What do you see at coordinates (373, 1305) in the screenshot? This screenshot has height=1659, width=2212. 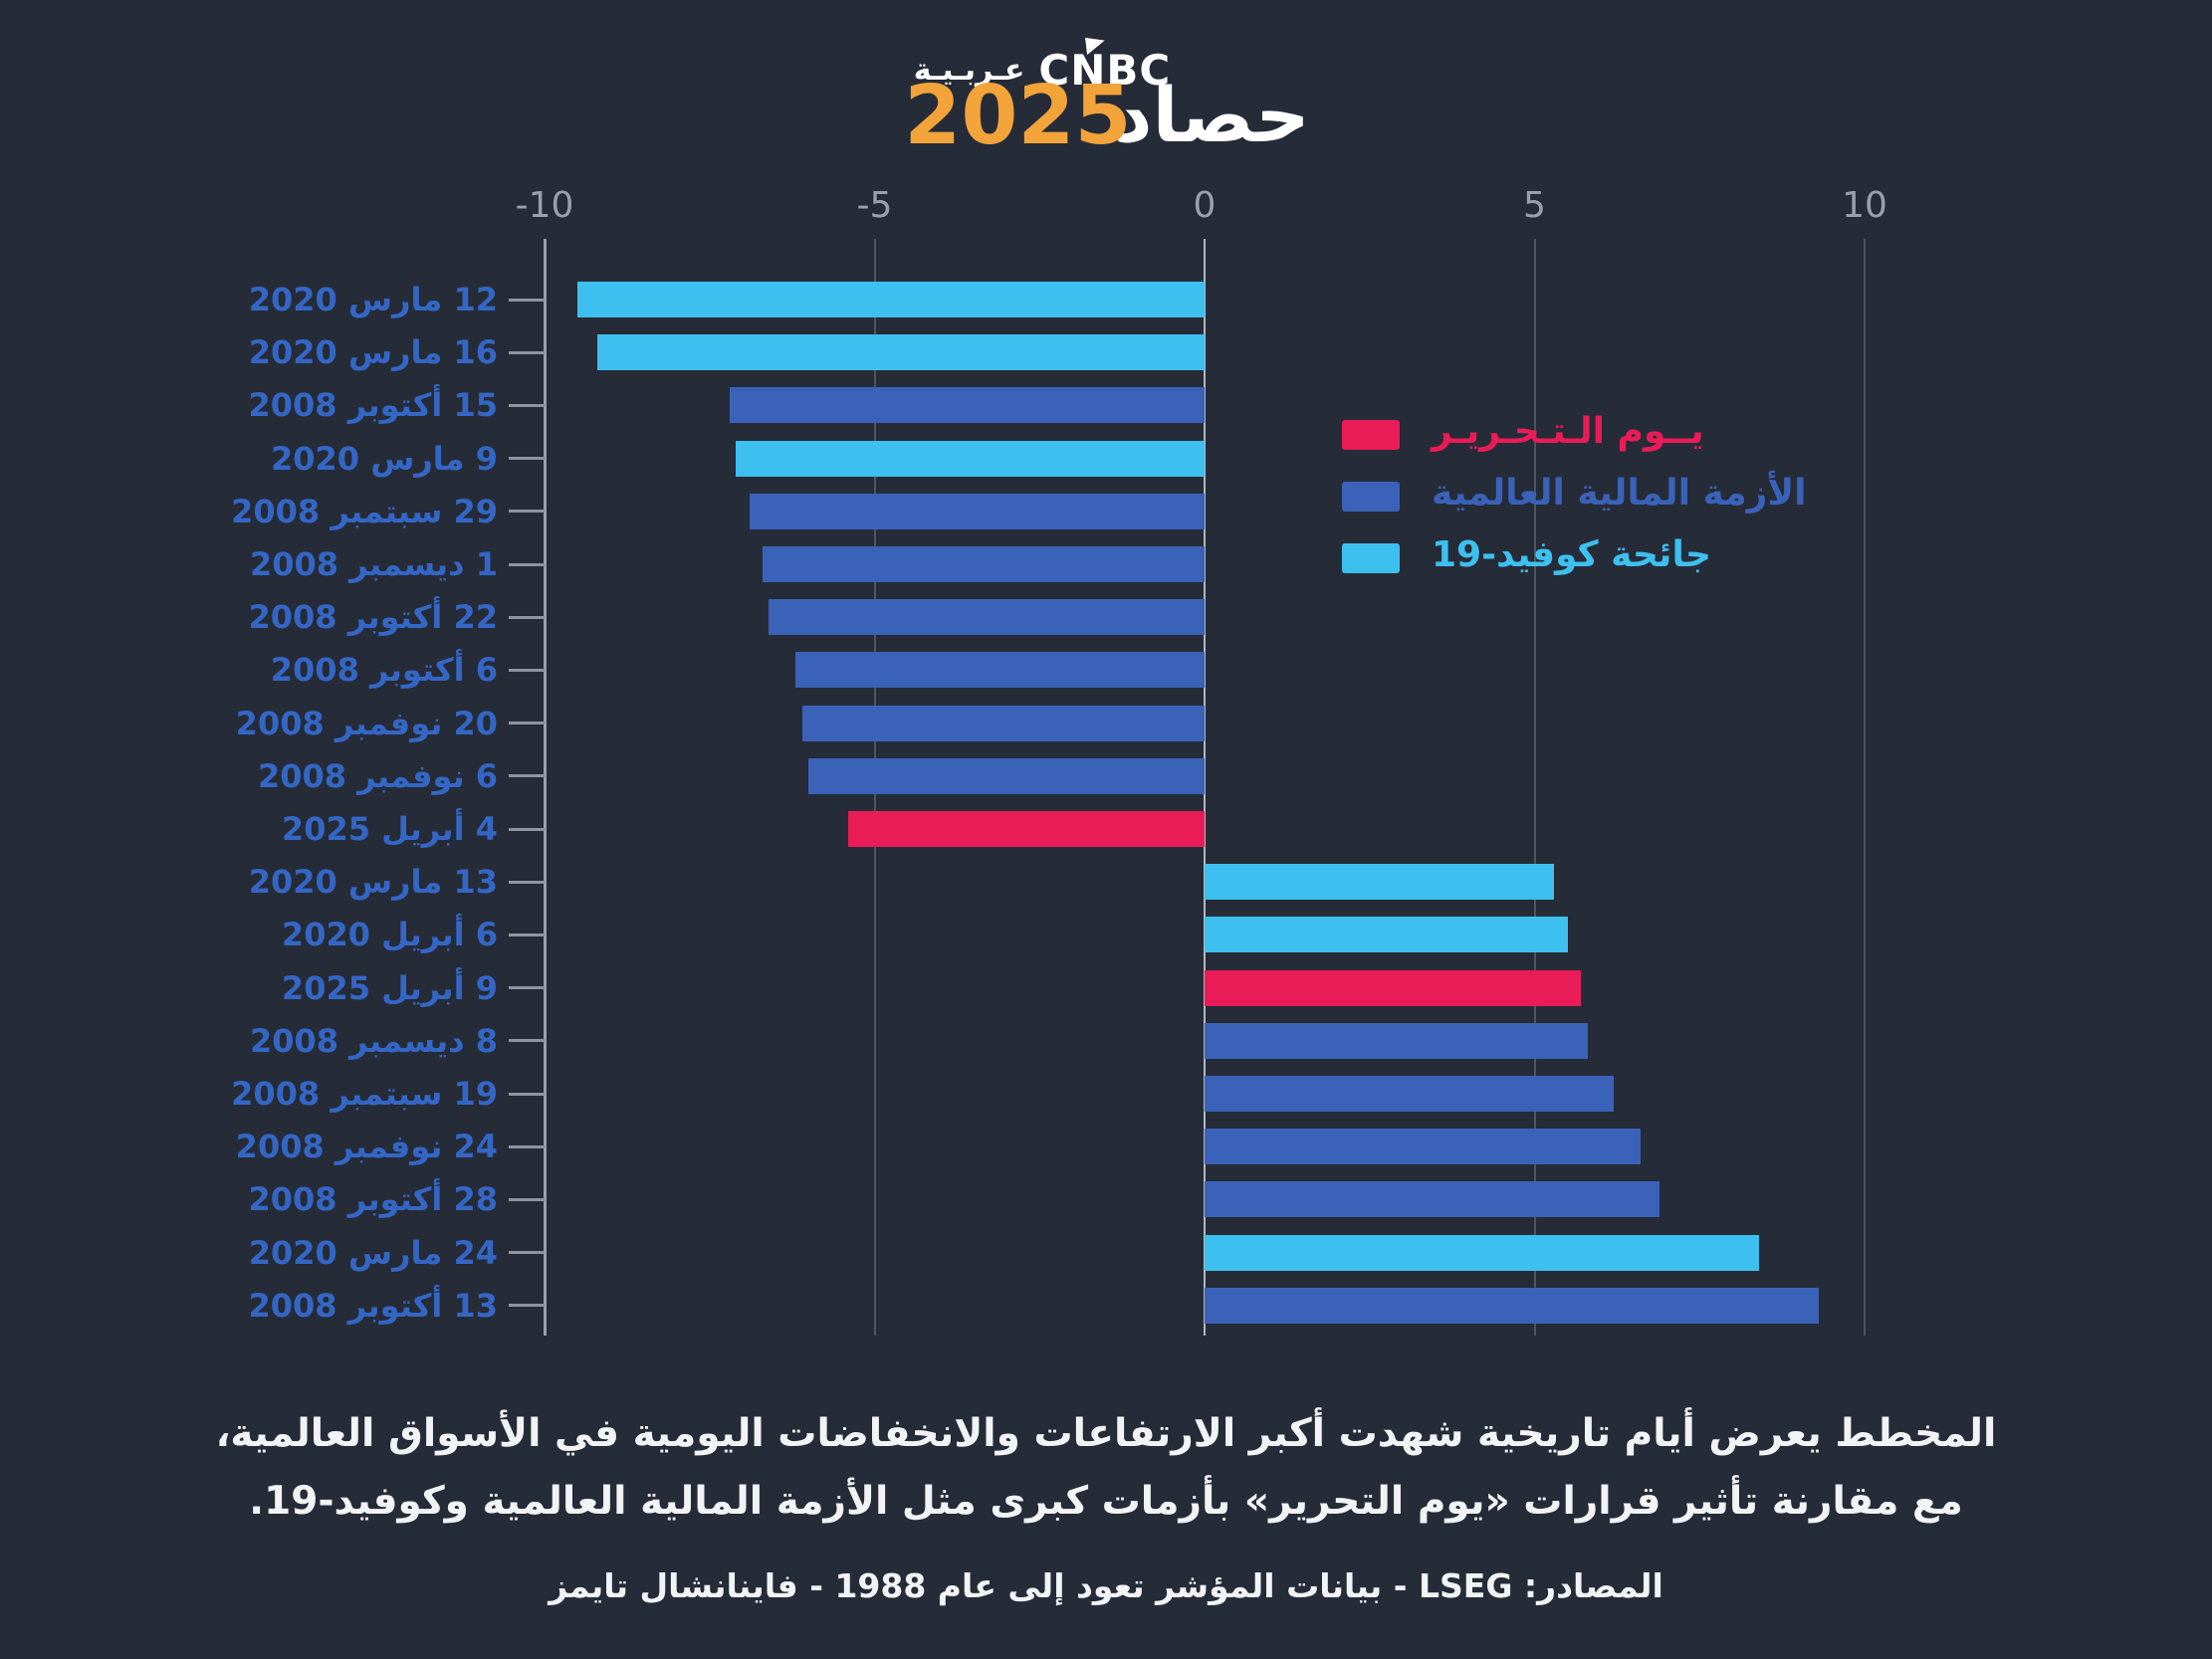 I see `row-date-label: 13 أكتوبر 2008` at bounding box center [373, 1305].